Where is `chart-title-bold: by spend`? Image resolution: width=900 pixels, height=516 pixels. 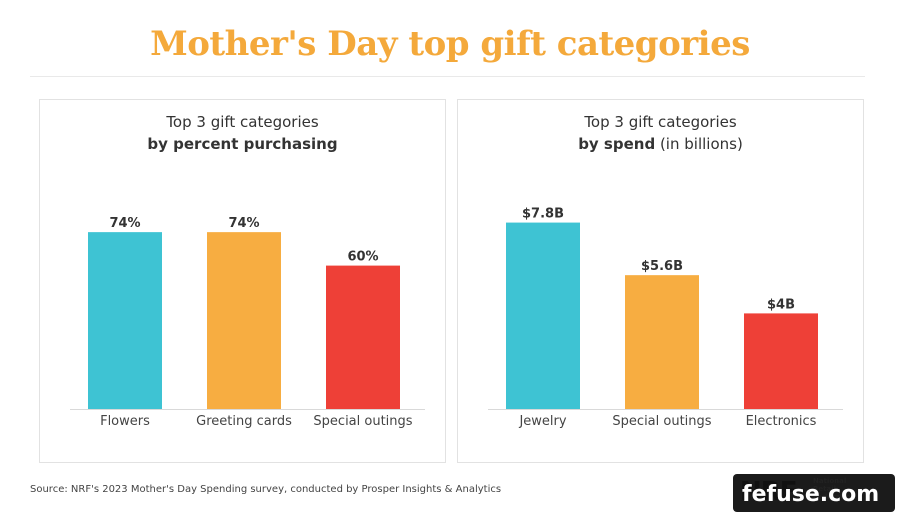 chart-title-bold: by spend is located at coordinates (617, 144).